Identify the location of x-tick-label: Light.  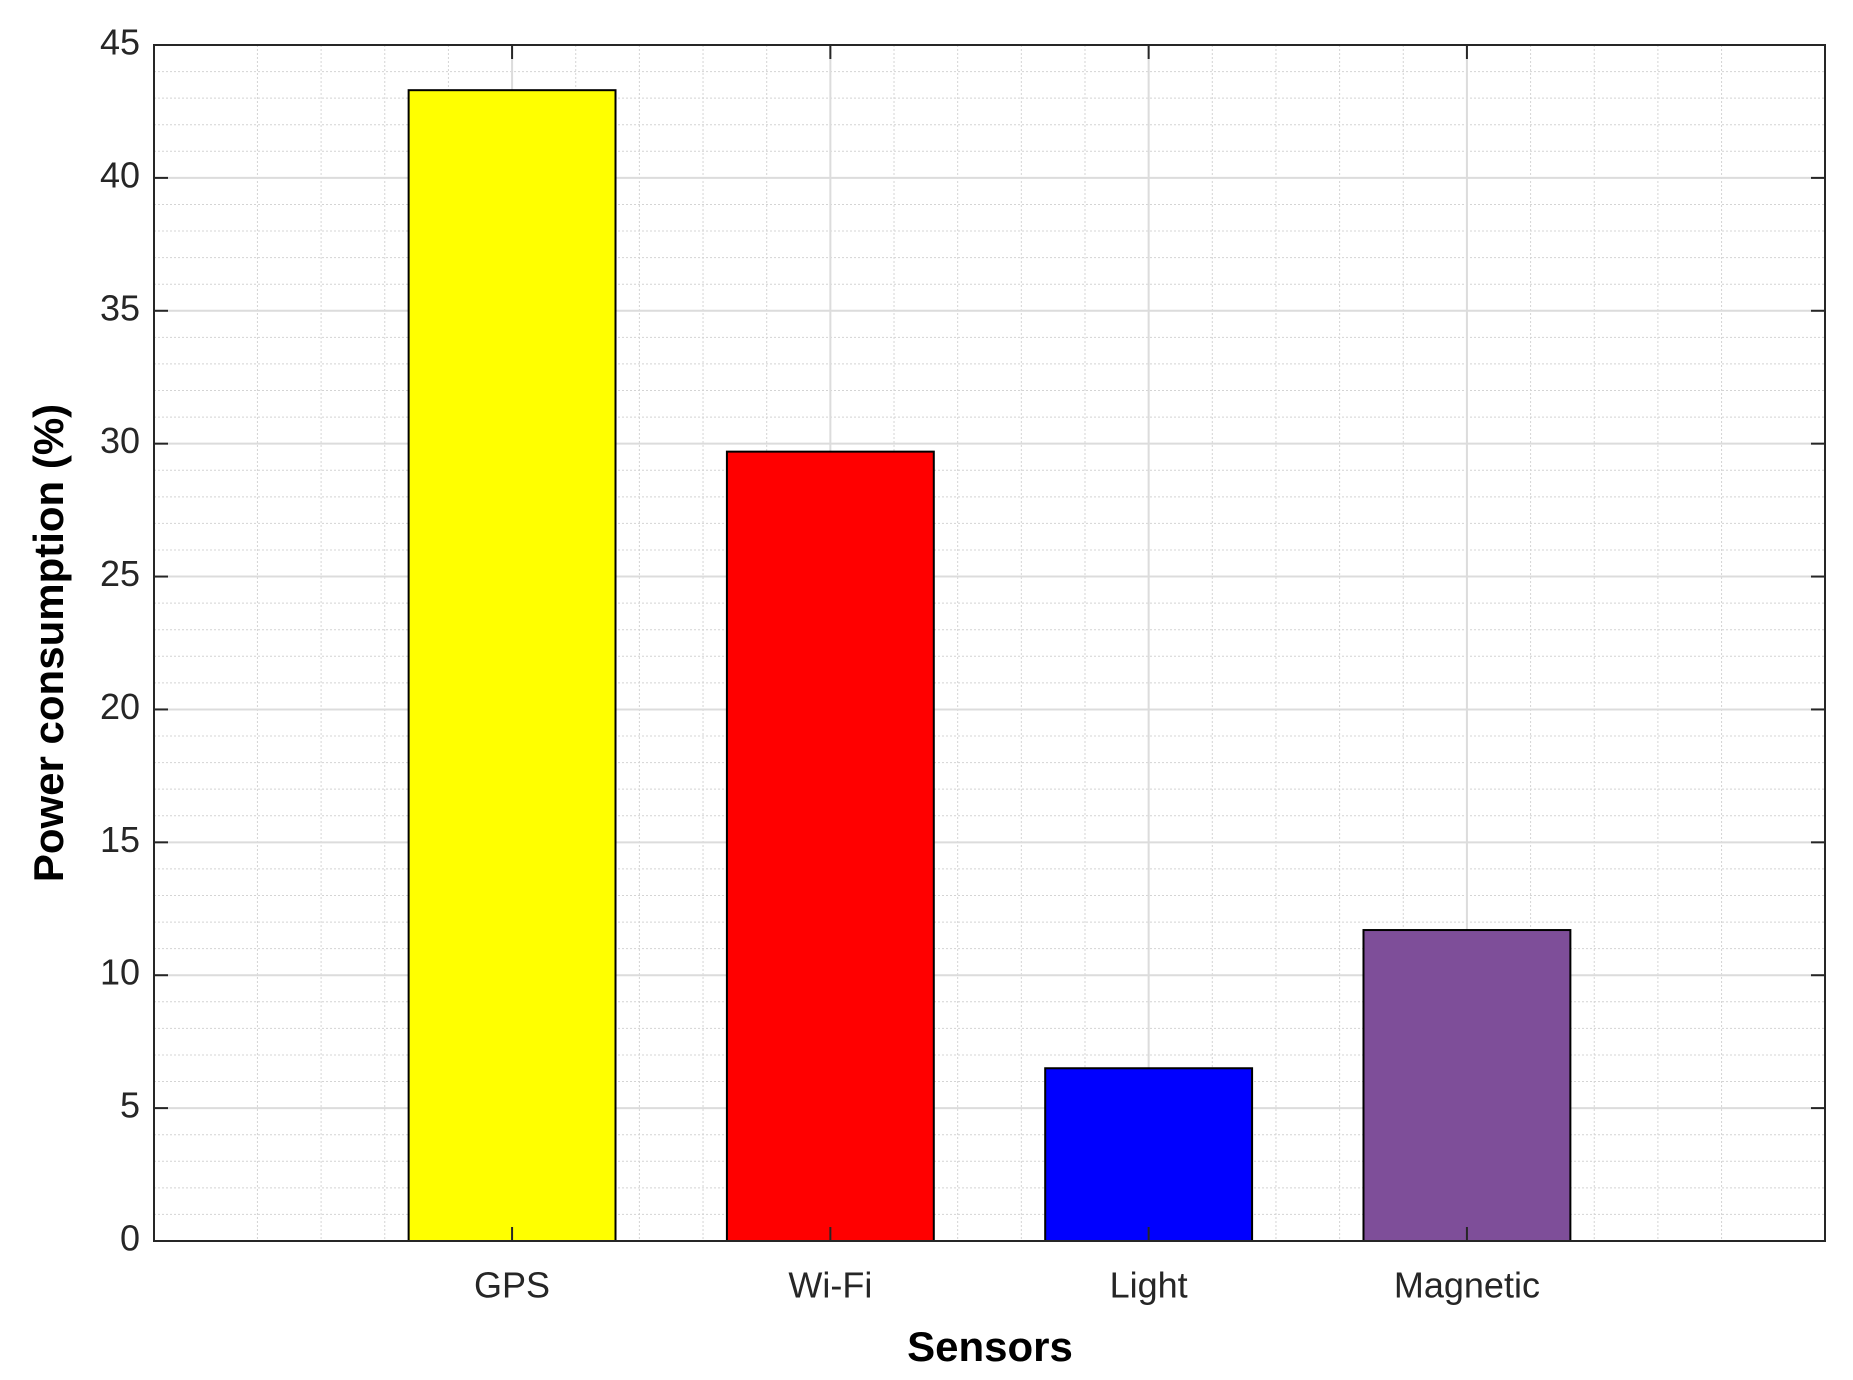
(1149, 1285).